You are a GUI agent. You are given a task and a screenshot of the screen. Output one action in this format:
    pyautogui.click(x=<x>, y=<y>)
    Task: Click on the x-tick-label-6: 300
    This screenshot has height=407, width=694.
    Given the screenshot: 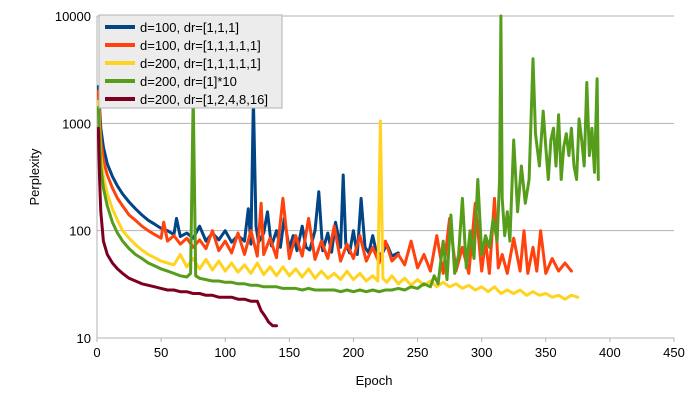 What is the action you would take?
    pyautogui.click(x=482, y=352)
    